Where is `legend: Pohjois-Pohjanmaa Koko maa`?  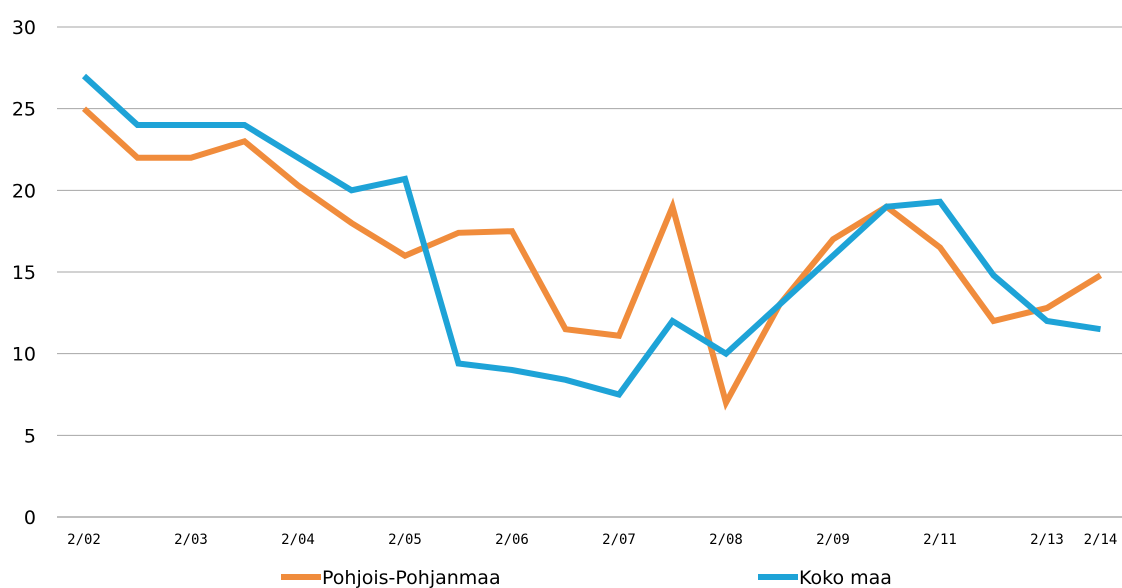
legend: Pohjois-Pohjanmaa Koko maa is located at coordinates (586, 577).